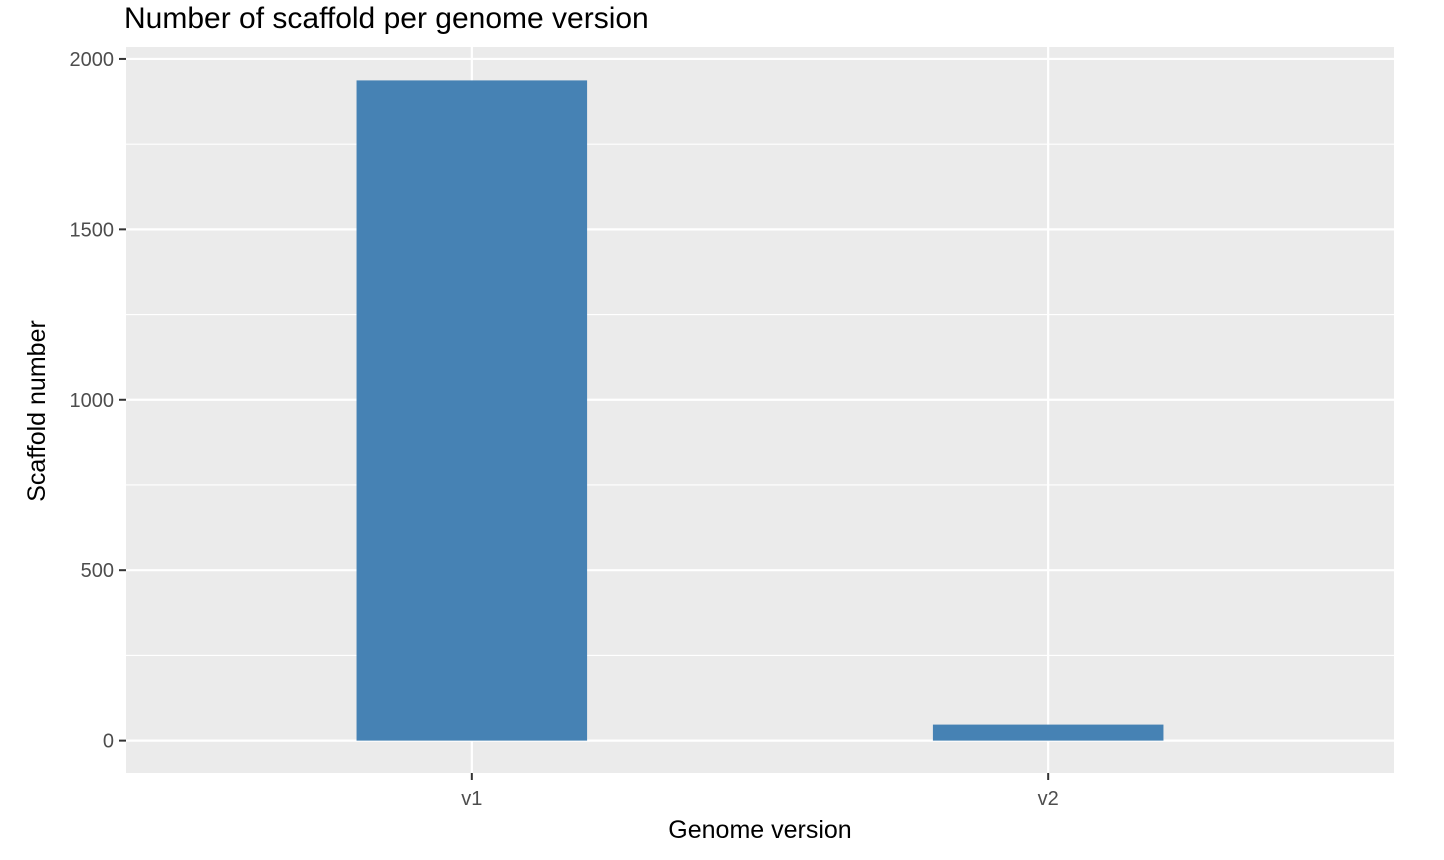 The height and width of the screenshot is (860, 1444). I want to click on x-axis-title: Genome version, so click(759, 830).